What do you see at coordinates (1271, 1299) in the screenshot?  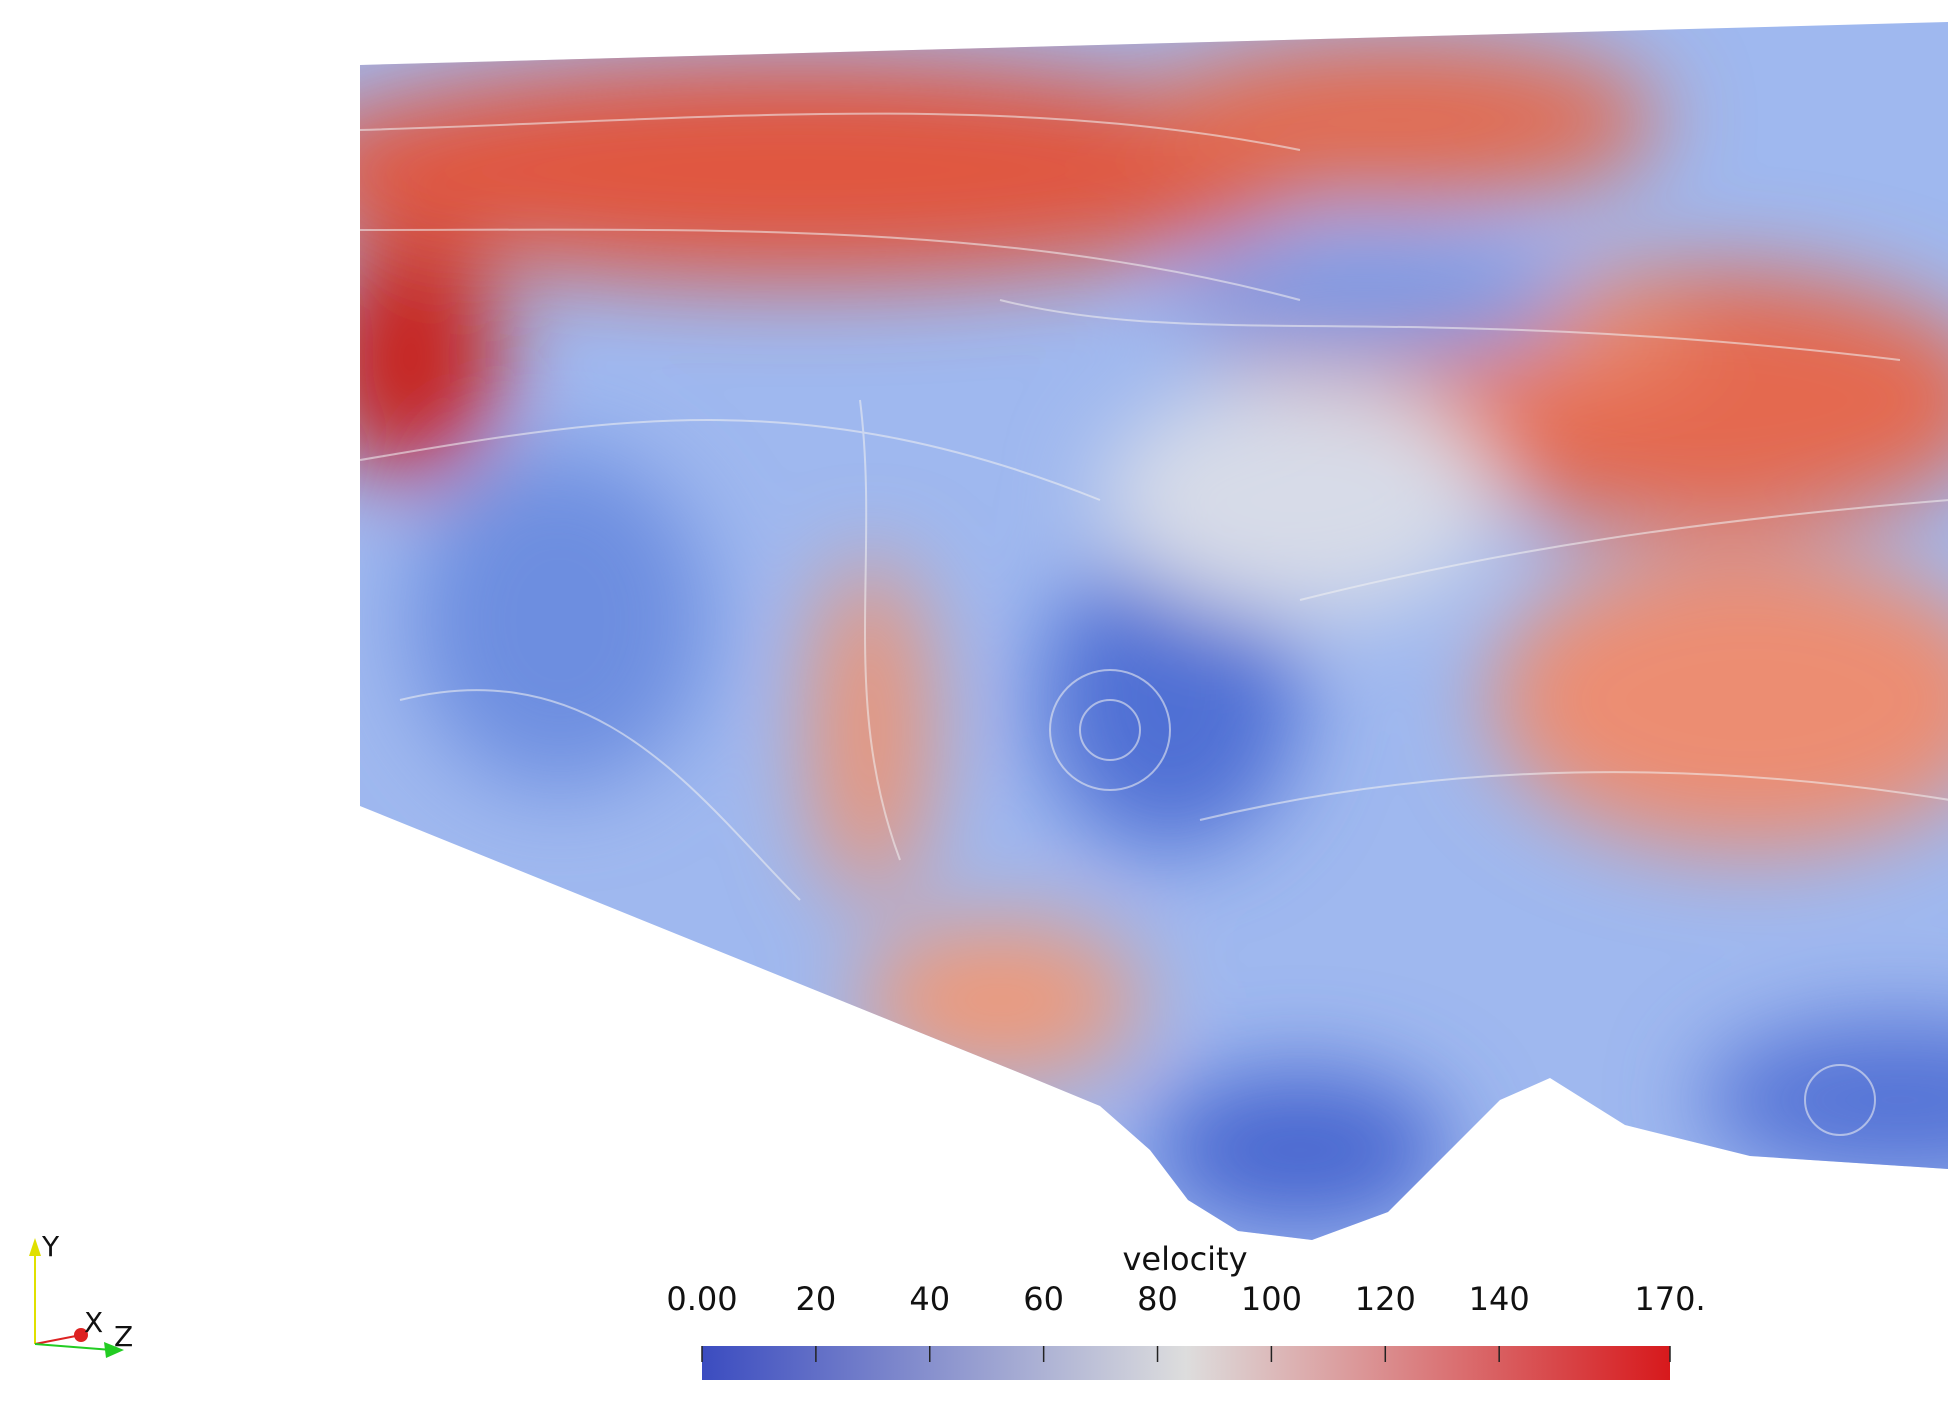 I see `tick-label: 100` at bounding box center [1271, 1299].